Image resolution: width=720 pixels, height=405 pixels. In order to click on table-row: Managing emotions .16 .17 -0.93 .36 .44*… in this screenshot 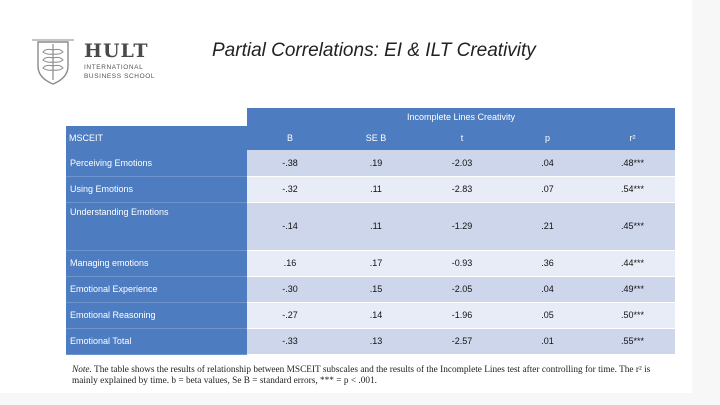, I will do `click(371, 263)`.